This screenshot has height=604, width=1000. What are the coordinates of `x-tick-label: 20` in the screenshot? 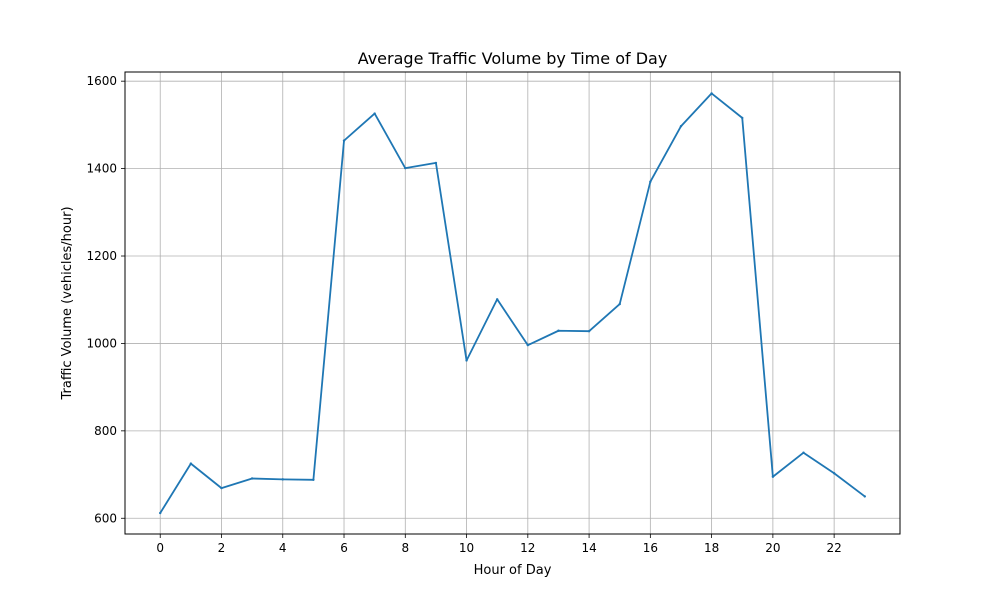 It's located at (772, 548).